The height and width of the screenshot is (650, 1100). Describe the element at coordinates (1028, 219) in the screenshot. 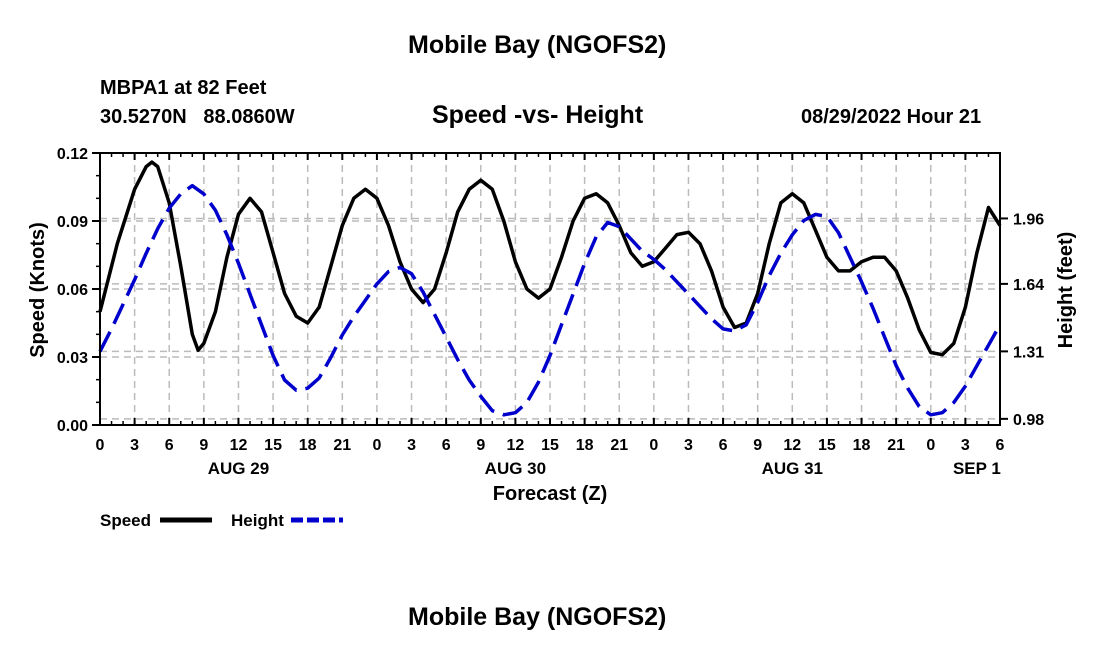

I see `y2-tick-label: 1.96` at that location.